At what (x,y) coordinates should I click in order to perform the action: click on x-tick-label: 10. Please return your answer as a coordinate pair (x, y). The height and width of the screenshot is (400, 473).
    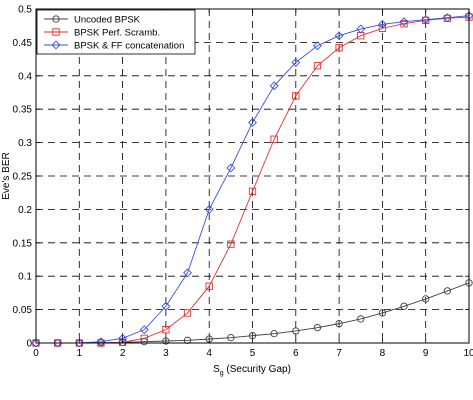
    Looking at the image, I should click on (468, 353).